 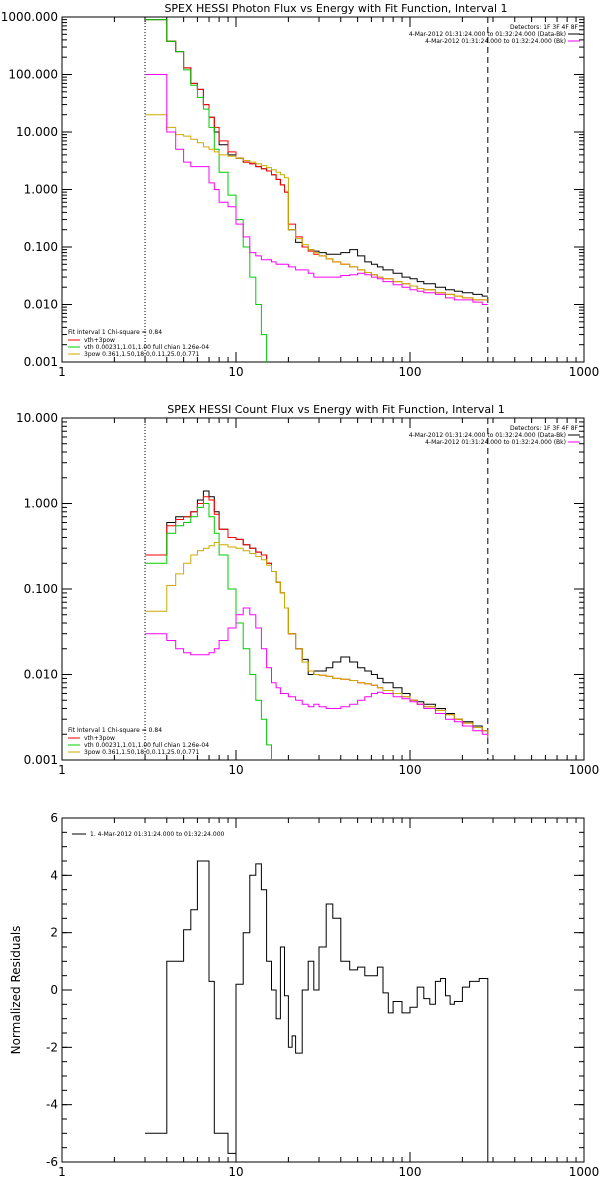 I want to click on residuals-x-tick-label: 10, so click(x=235, y=1172).